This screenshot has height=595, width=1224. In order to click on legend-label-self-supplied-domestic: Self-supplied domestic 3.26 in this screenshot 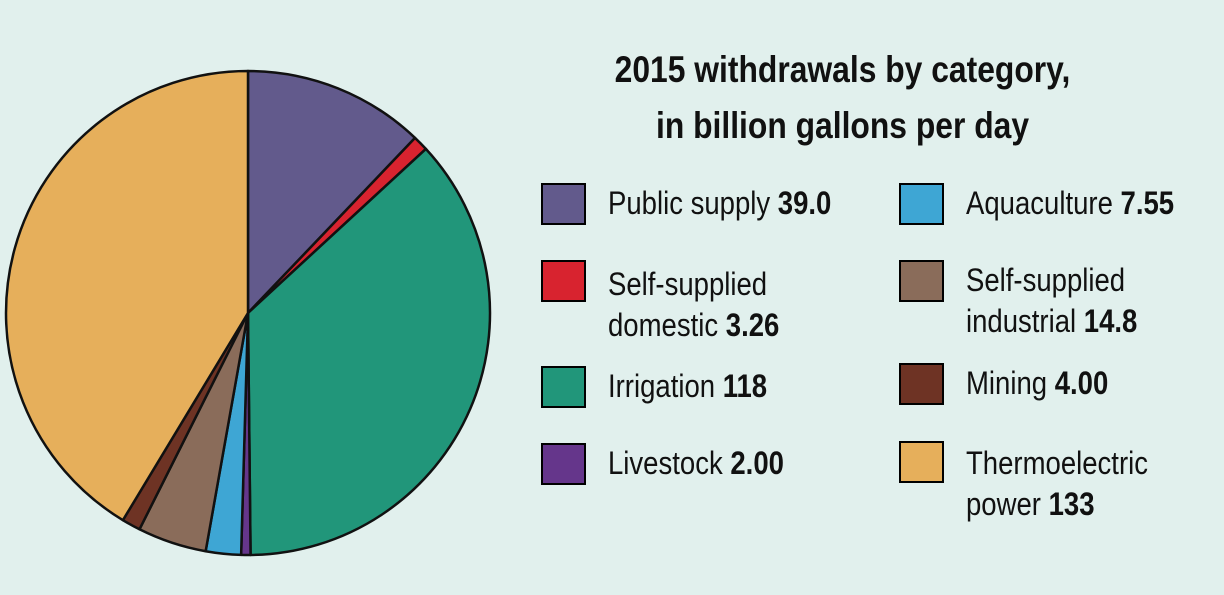, I will do `click(694, 304)`.